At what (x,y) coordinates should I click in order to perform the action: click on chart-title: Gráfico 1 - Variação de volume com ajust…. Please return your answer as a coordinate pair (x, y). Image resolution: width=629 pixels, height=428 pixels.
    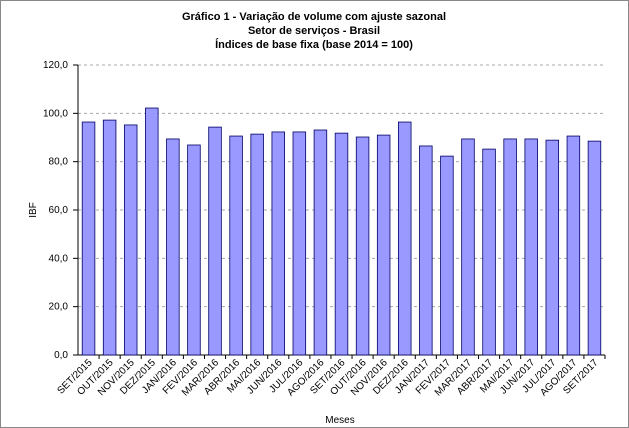
    Looking at the image, I should click on (314, 17).